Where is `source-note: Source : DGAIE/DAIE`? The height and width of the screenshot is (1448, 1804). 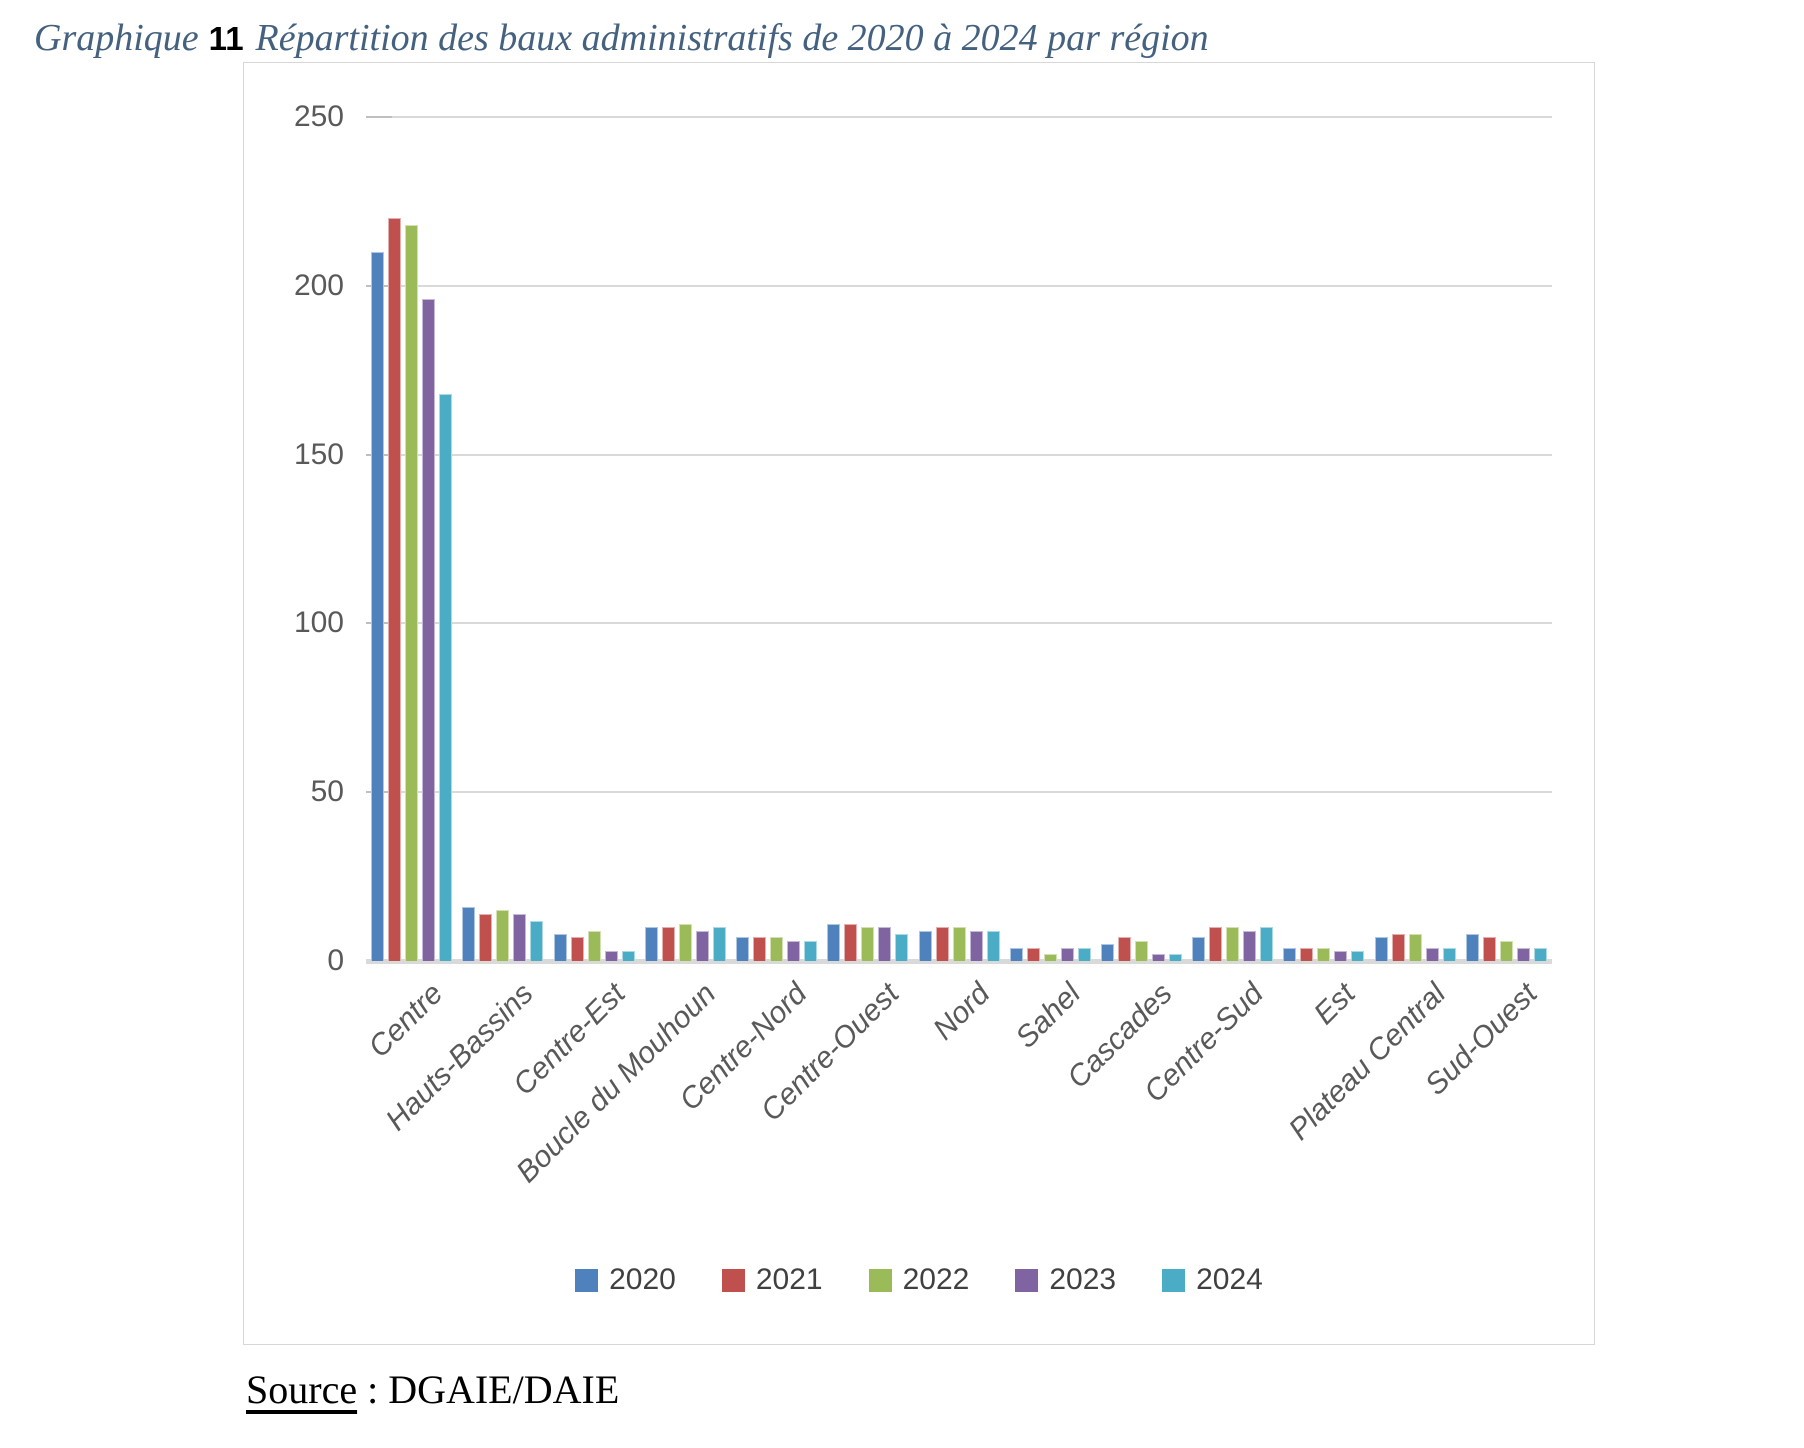
source-note: Source : DGAIE/DAIE is located at coordinates (432, 1389).